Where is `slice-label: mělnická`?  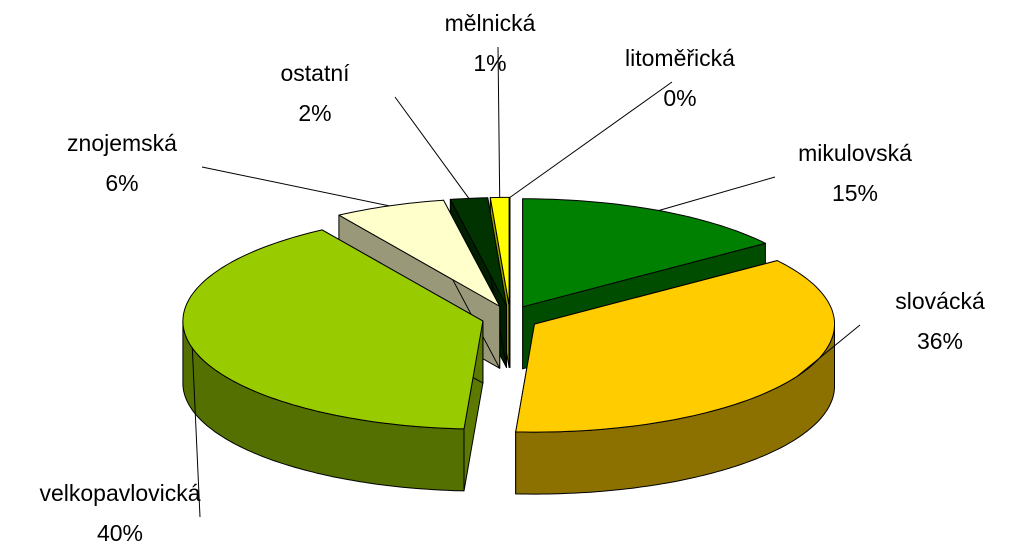 slice-label: mělnická is located at coordinates (490, 23).